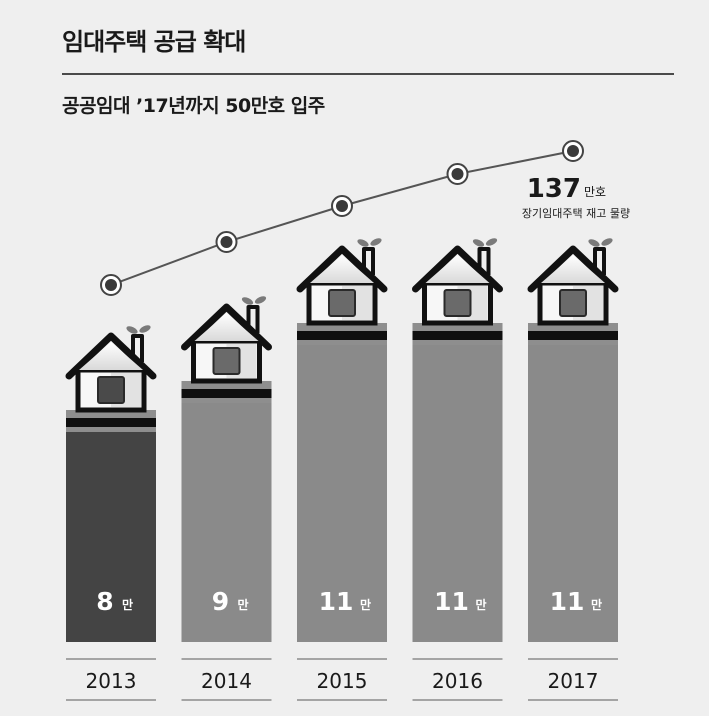 Image resolution: width=709 pixels, height=716 pixels. Describe the element at coordinates (457, 335) in the screenshot. I see `bar-soil-stripe-2016` at that location.